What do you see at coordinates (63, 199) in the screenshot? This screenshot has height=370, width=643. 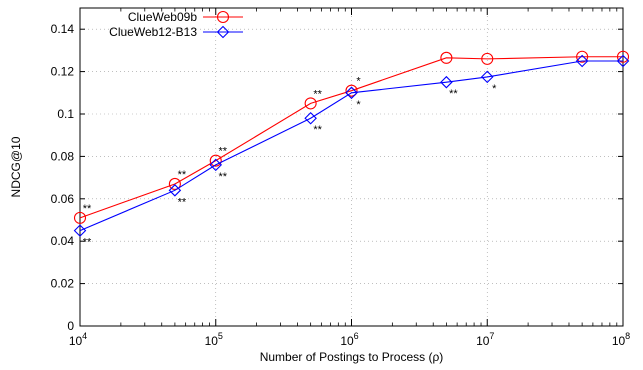 I see `y-tick-label: 0.06` at bounding box center [63, 199].